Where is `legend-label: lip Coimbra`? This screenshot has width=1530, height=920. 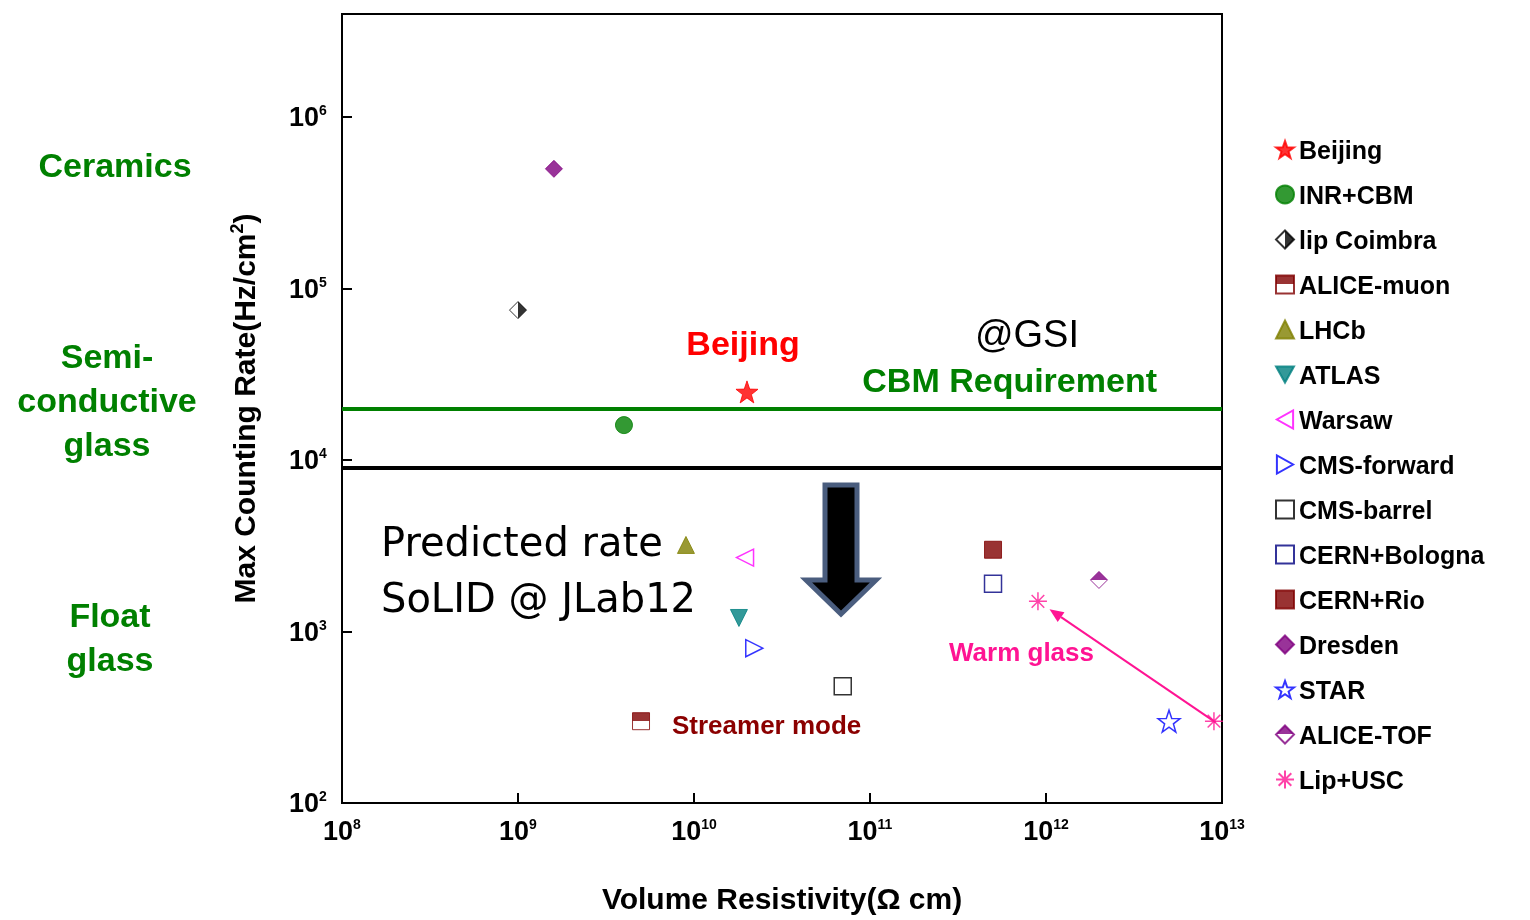
legend-label: lip Coimbra is located at coordinates (1368, 239).